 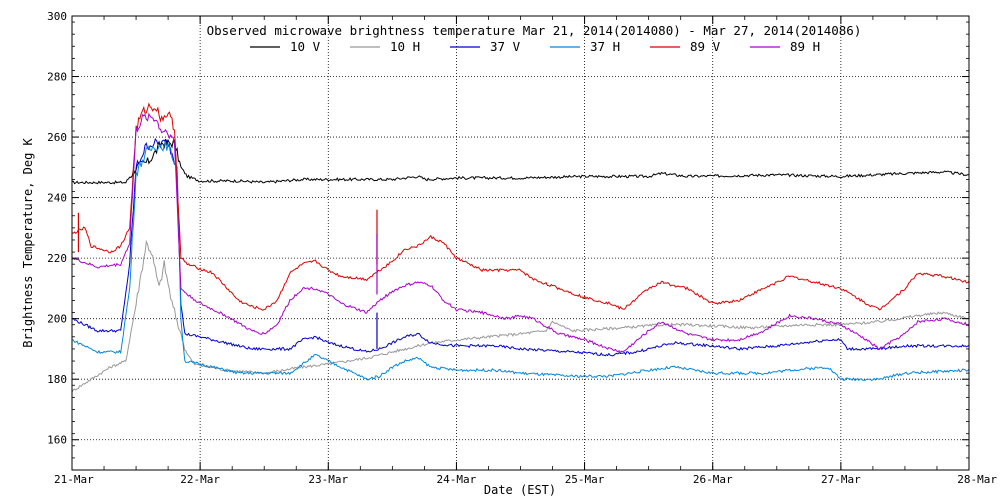 What do you see at coordinates (57, 319) in the screenshot?
I see `y-tick-label: 200` at bounding box center [57, 319].